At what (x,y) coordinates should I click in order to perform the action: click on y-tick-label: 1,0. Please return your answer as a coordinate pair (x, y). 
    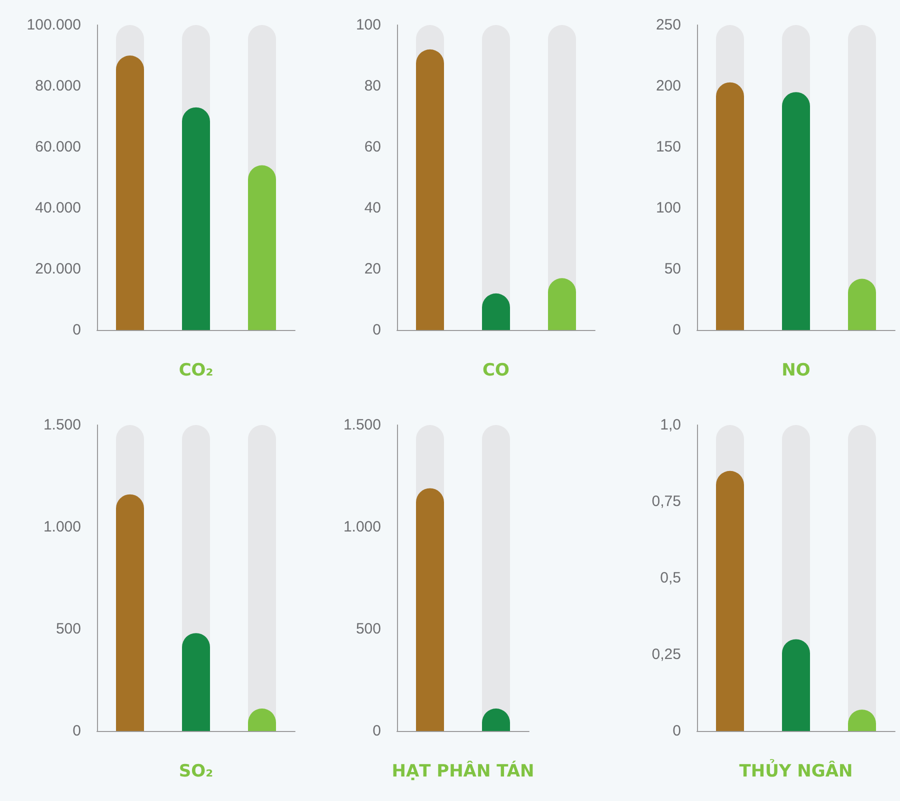
    Looking at the image, I should click on (670, 425).